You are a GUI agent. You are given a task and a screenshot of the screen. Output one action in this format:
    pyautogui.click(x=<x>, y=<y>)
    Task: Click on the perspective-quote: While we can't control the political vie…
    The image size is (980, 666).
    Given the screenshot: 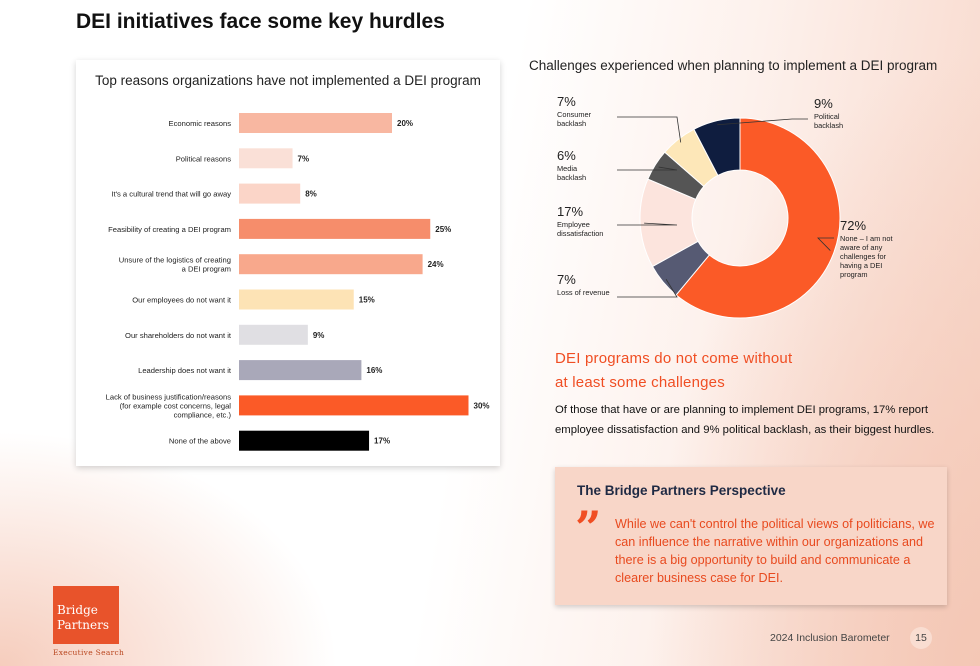 What is the action you would take?
    pyautogui.click(x=775, y=551)
    